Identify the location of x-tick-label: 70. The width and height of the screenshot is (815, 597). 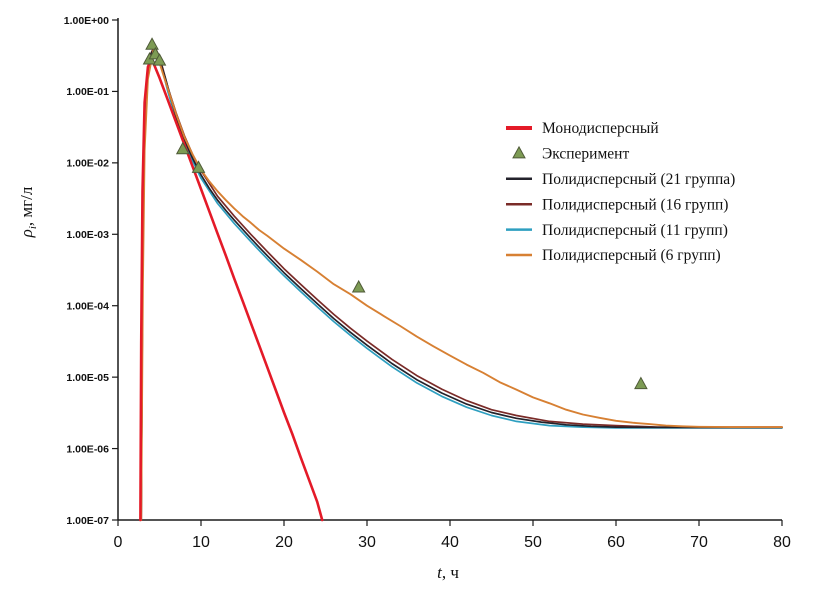
(699, 542).